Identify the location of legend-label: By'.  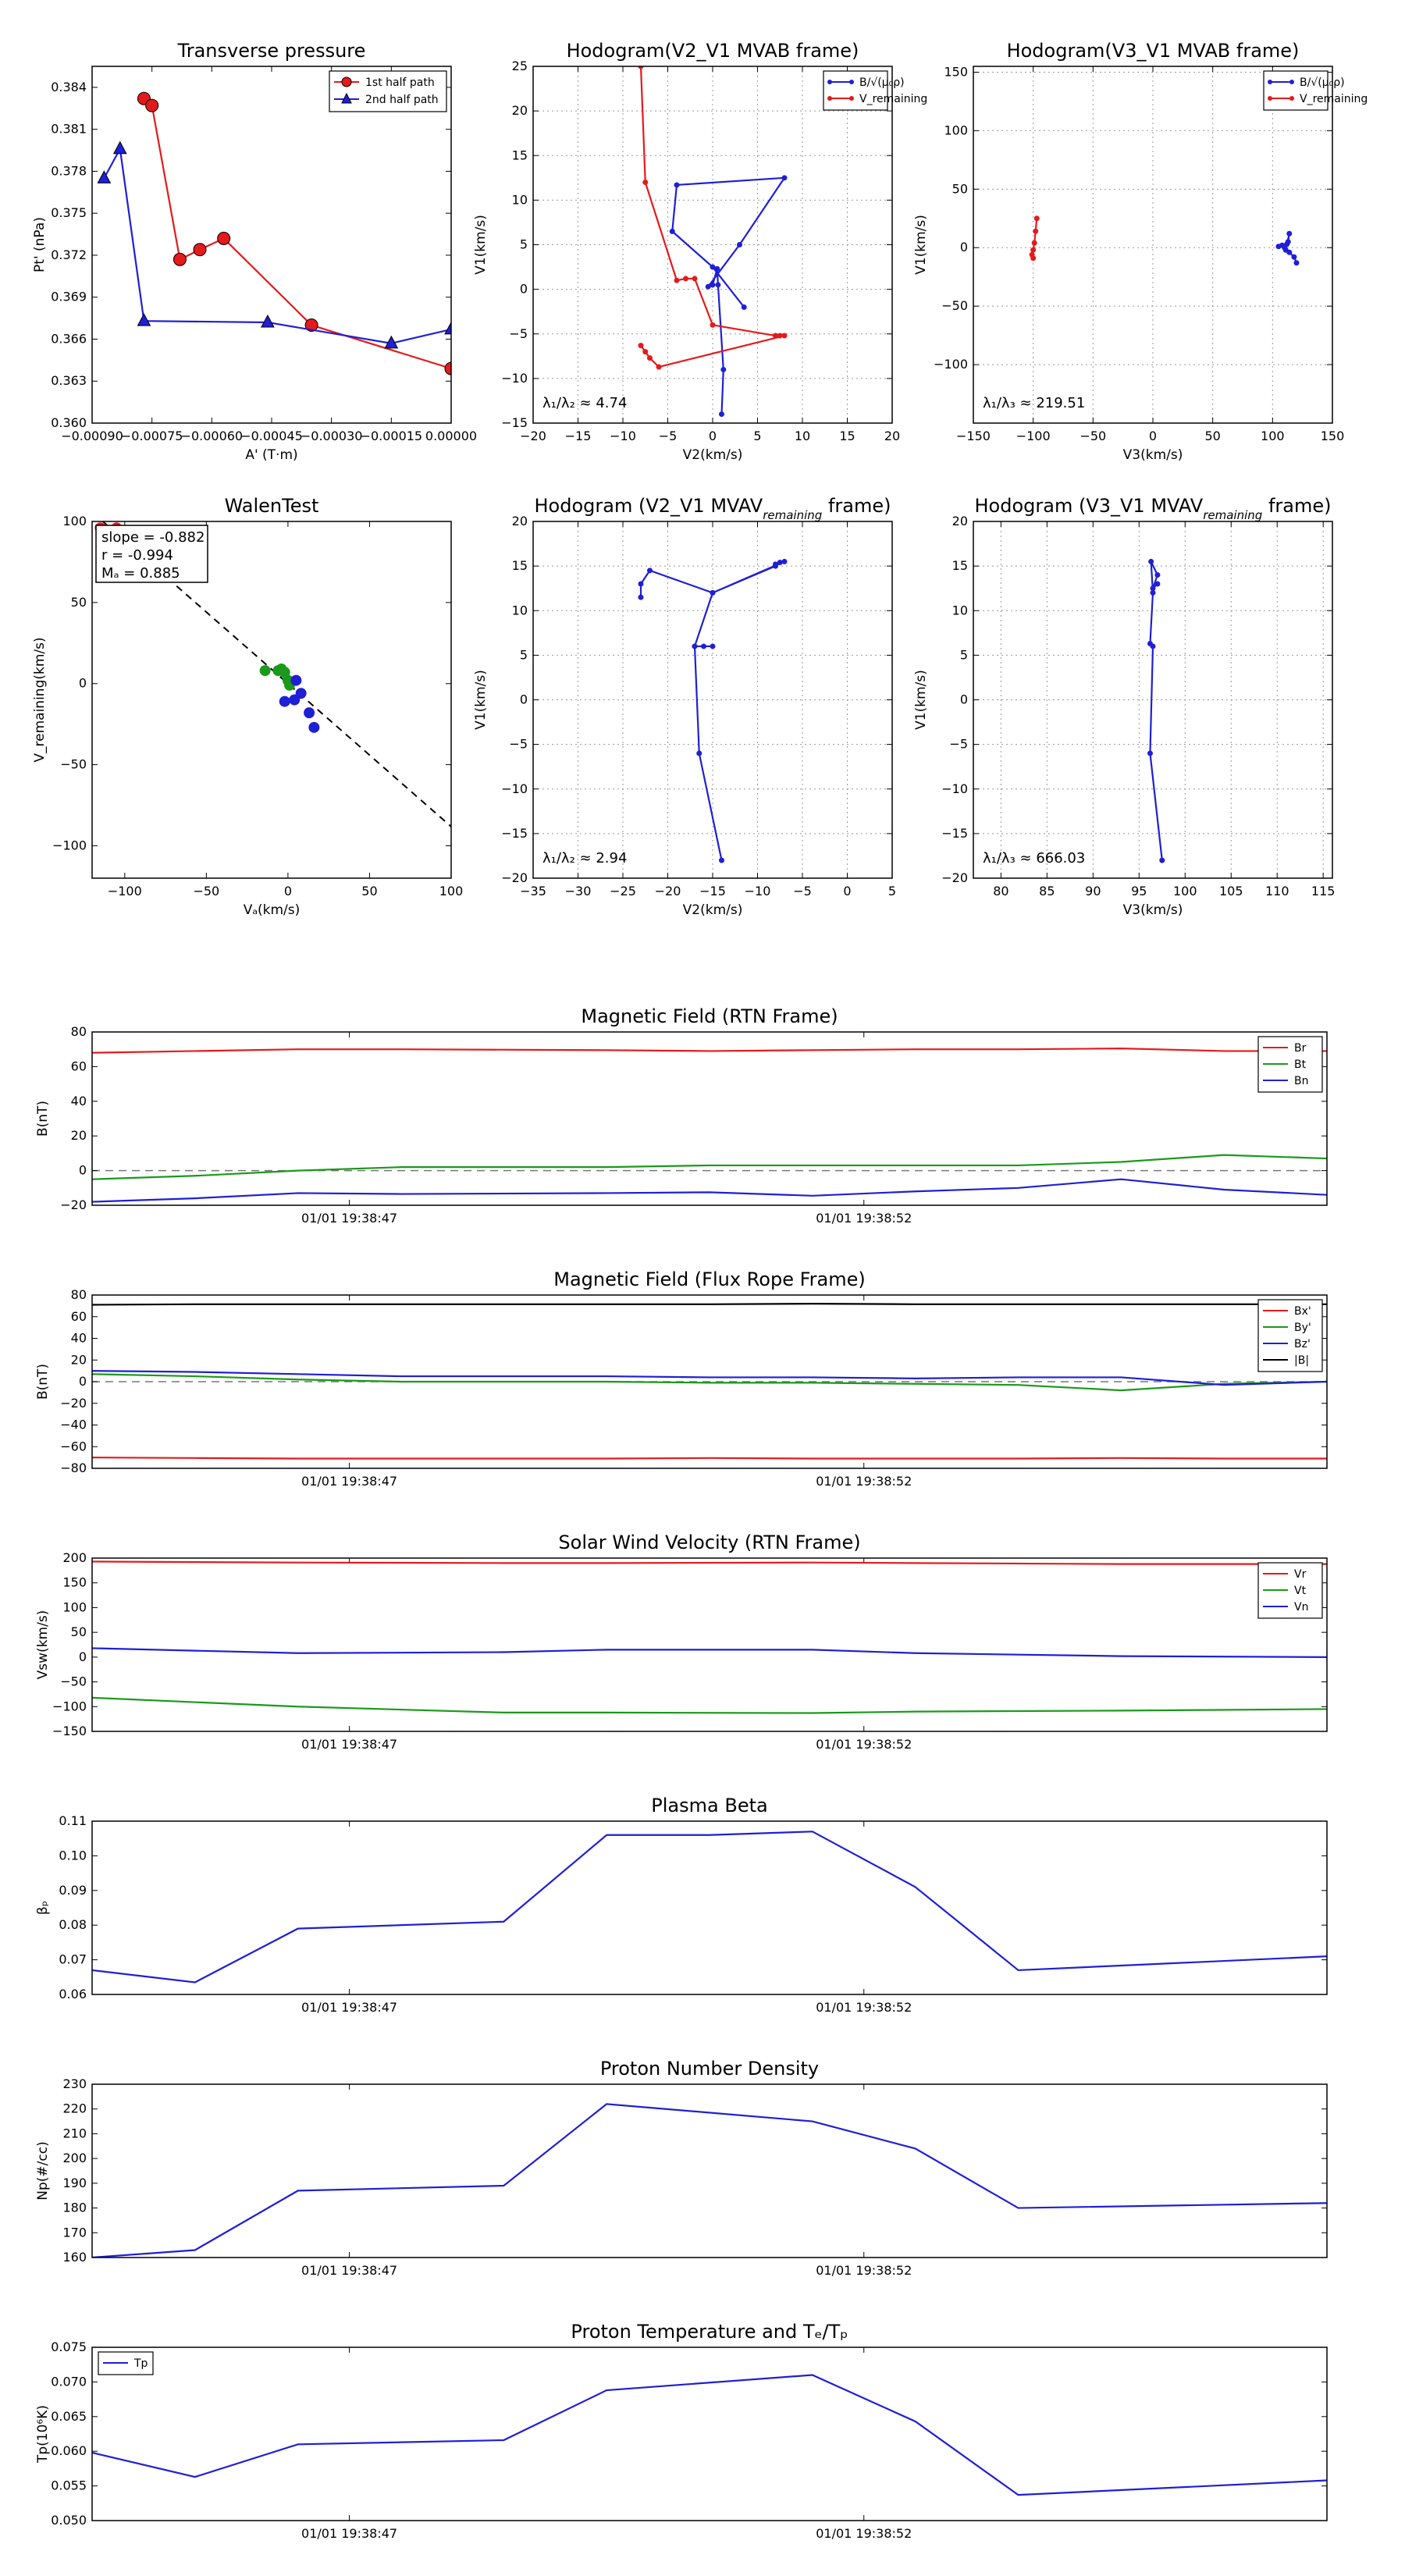
(1302, 1328).